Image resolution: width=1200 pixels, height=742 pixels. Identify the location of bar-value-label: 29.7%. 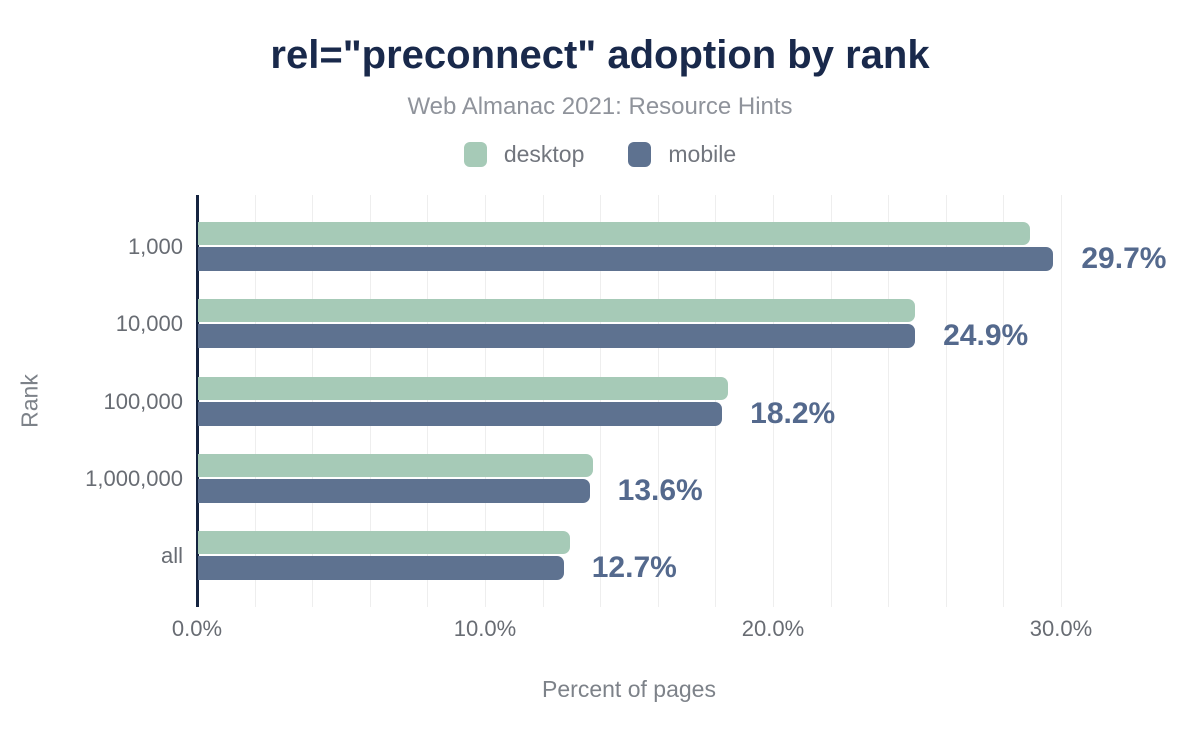
(1124, 258).